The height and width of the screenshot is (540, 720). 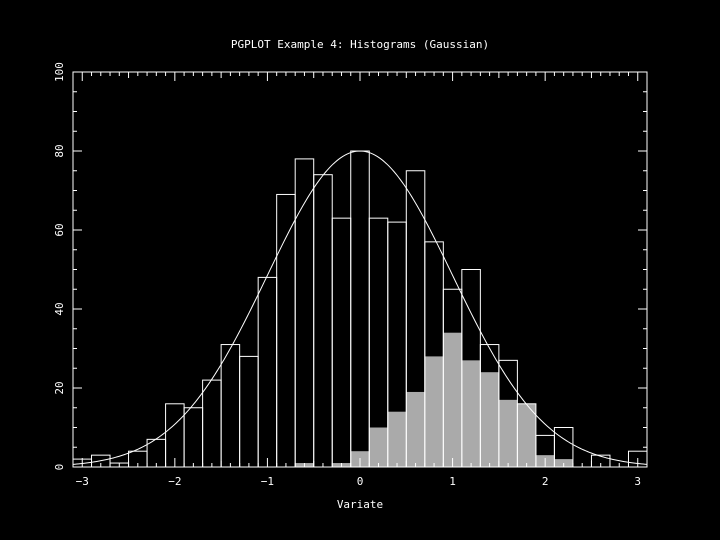 What do you see at coordinates (452, 481) in the screenshot?
I see `x-tick-label: 1` at bounding box center [452, 481].